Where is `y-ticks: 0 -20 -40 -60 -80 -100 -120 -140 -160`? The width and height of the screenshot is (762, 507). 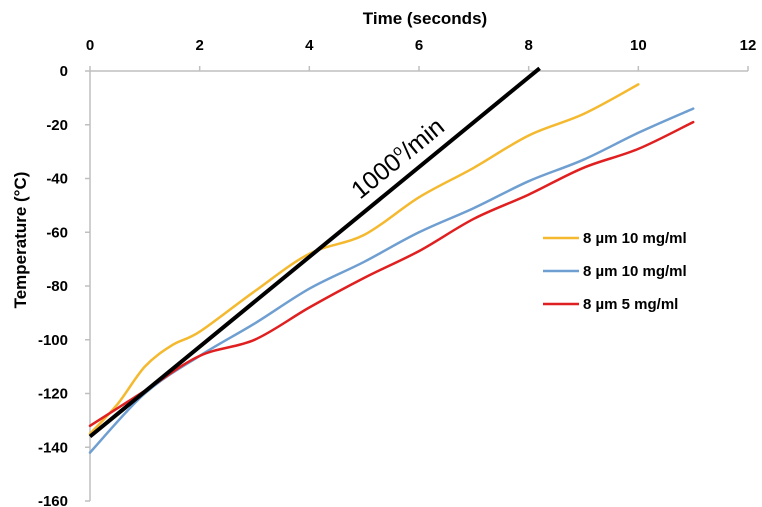
y-ticks: 0 -20 -40 -60 -80 -100 -120 -140 -160 is located at coordinates (64, 285).